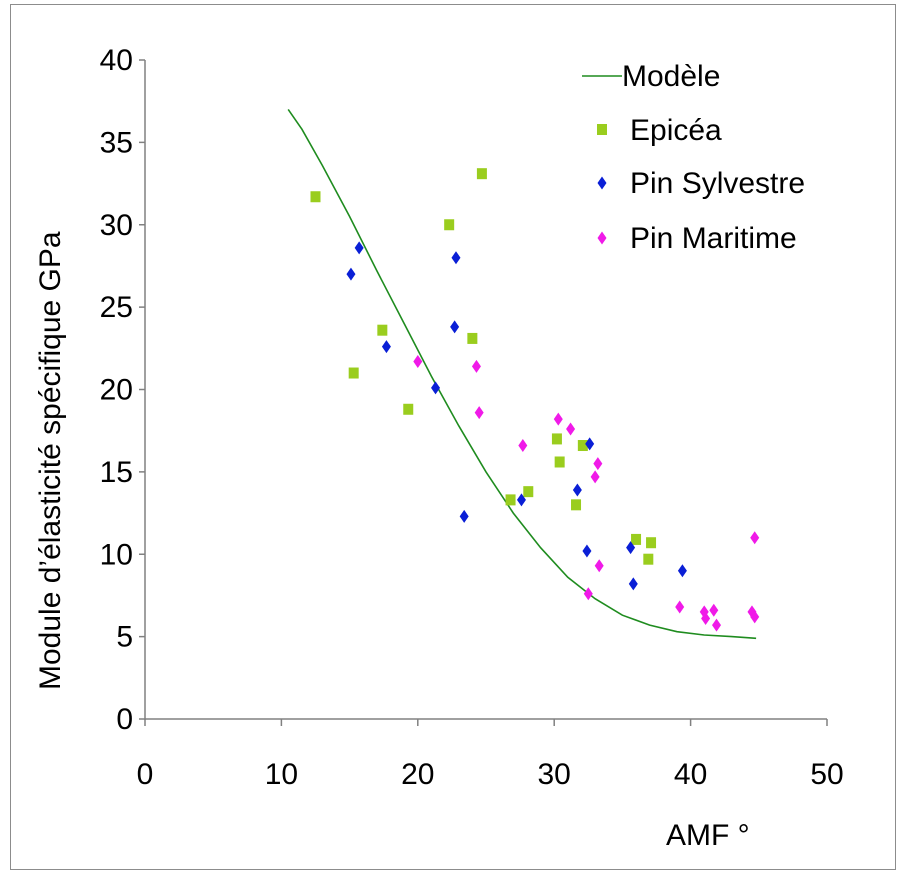 This screenshot has height=873, width=899. What do you see at coordinates (708, 835) in the screenshot?
I see `x-axis-title: AMF °` at bounding box center [708, 835].